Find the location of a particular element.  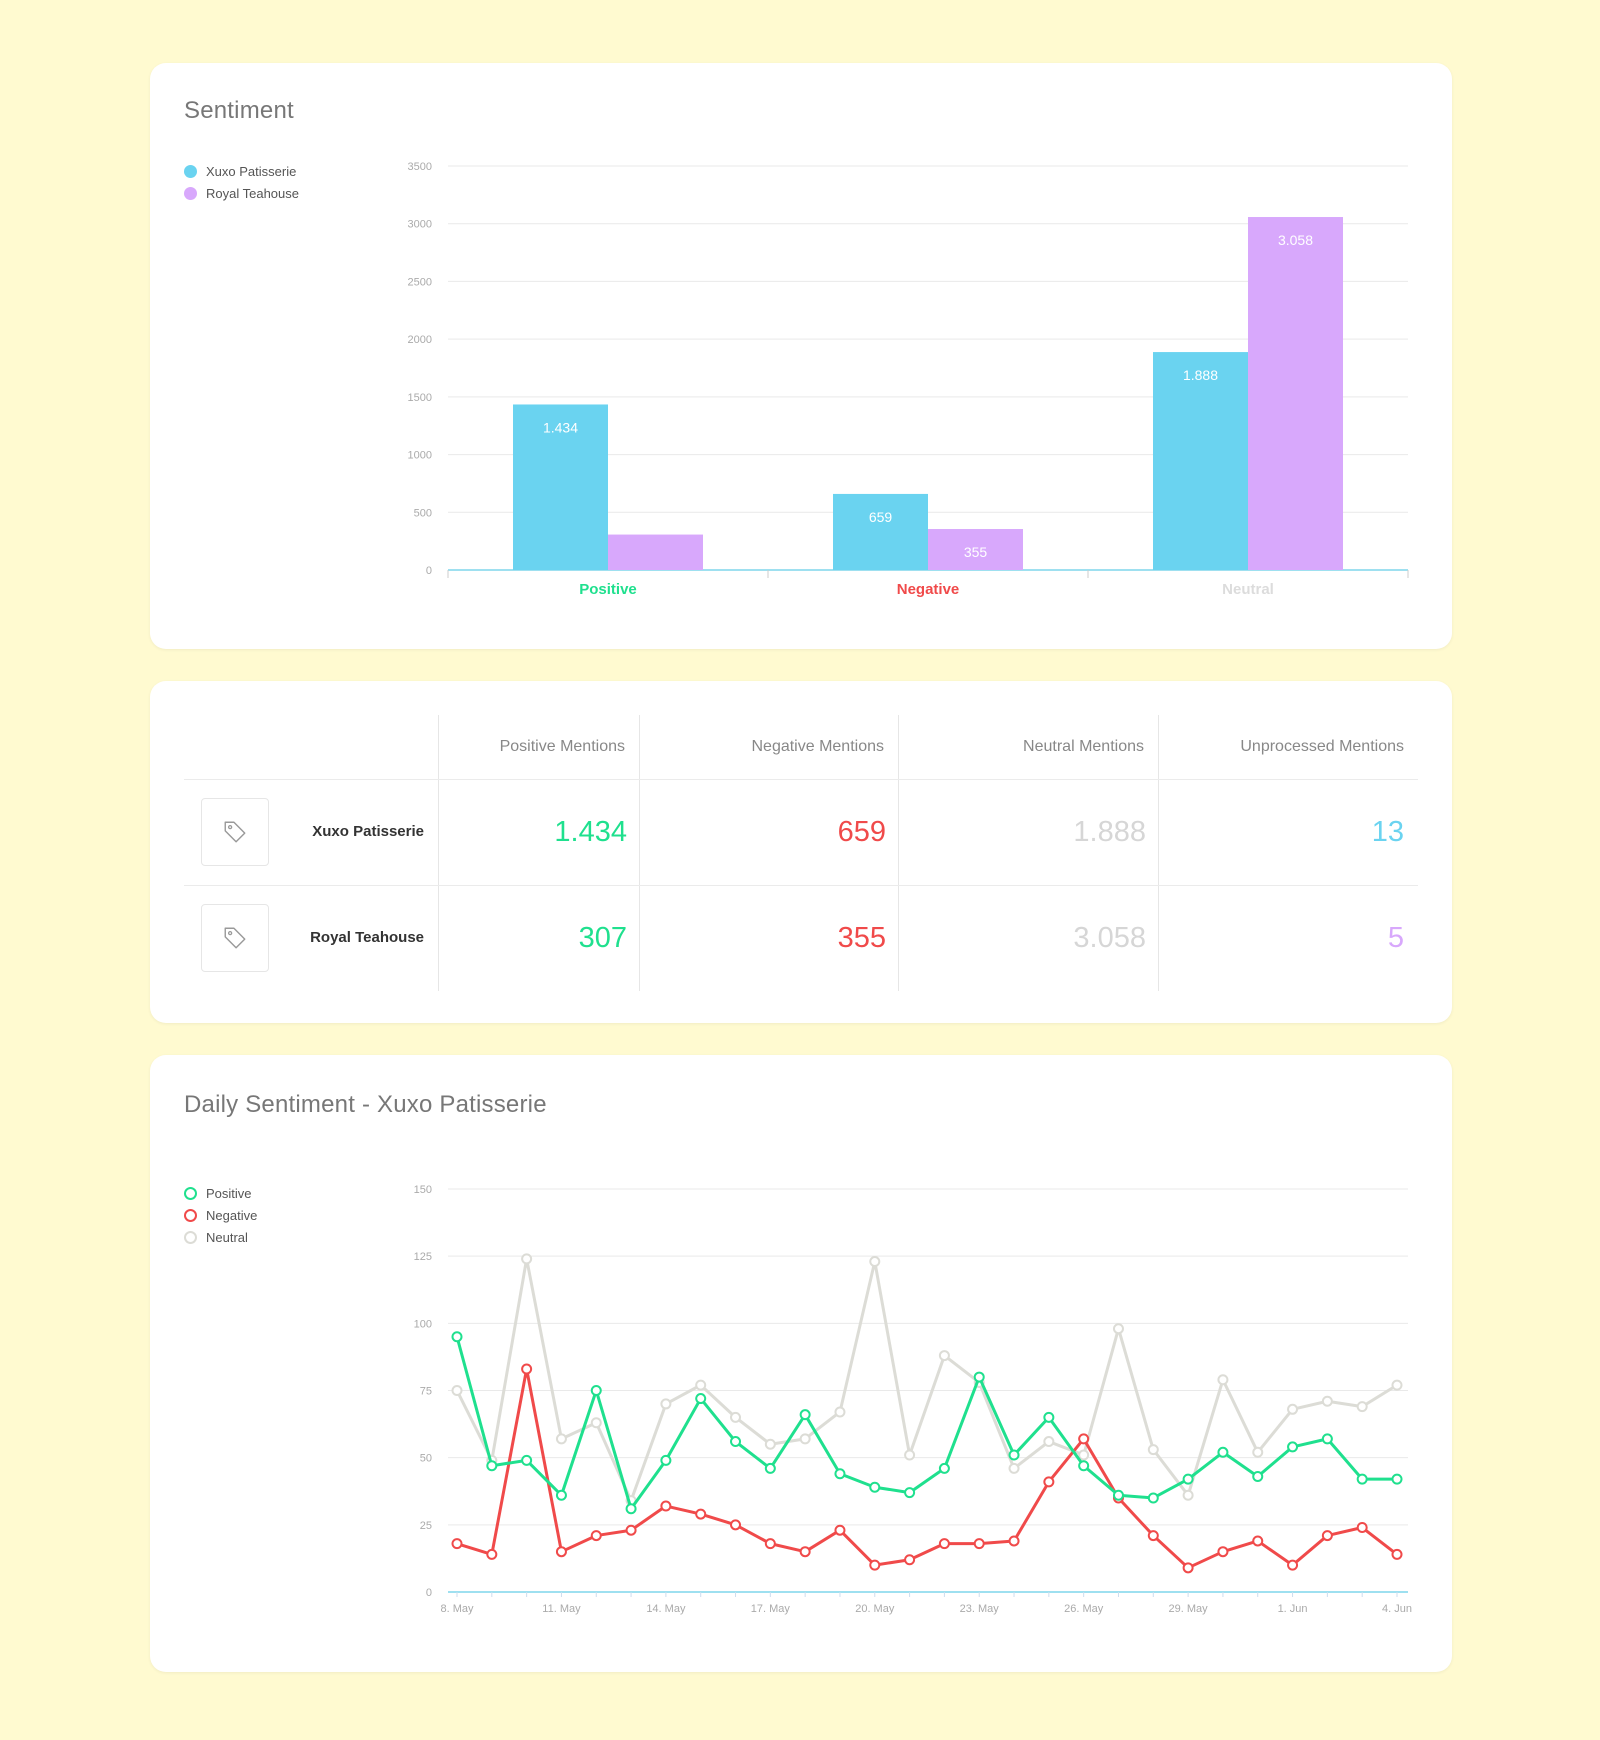

legend-item-xuxo: Xuxo Patisserie is located at coordinates (241, 171).